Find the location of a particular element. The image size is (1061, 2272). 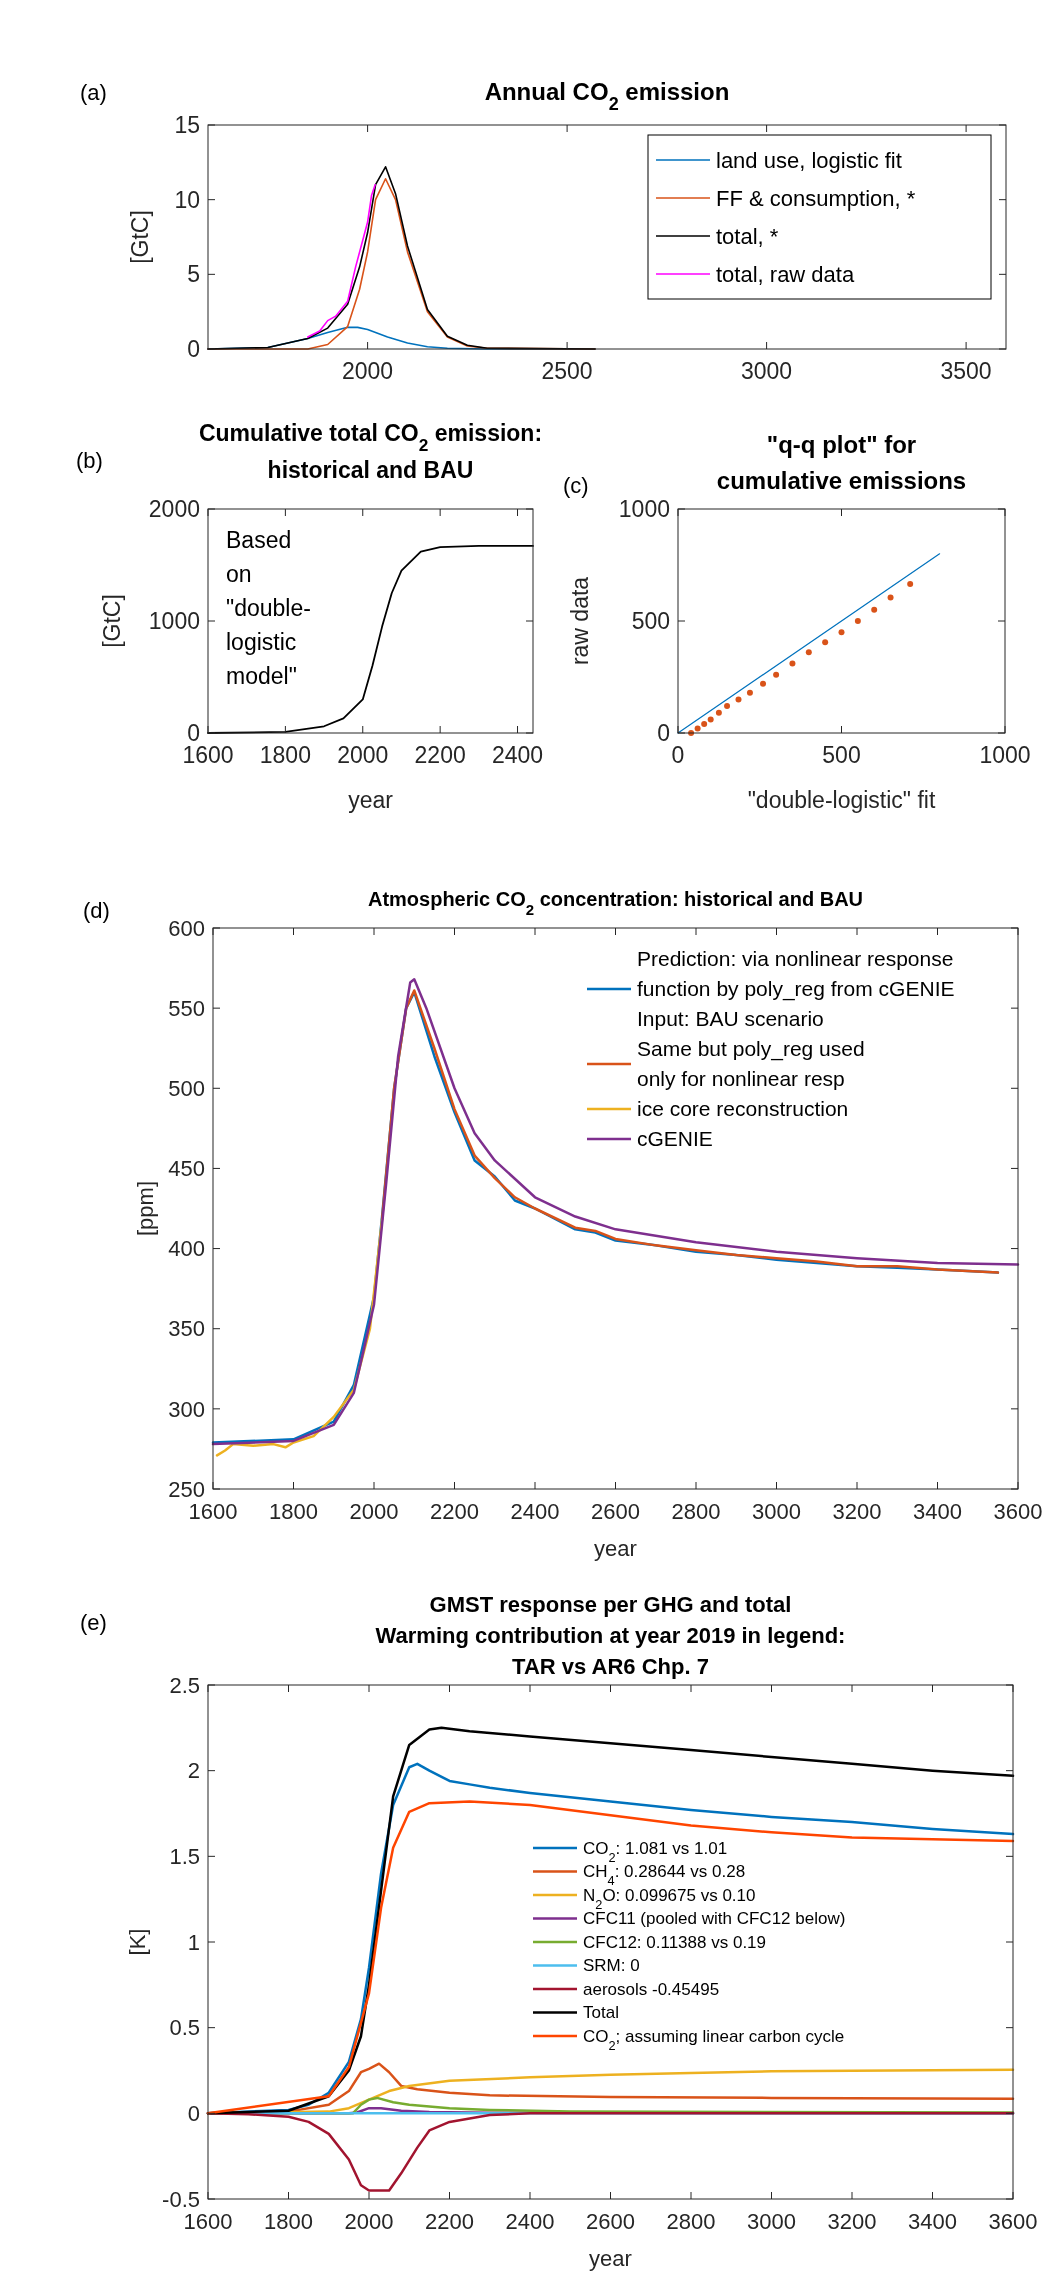

legend-label: CFC12: 0.11388 vs 0.19 is located at coordinates (675, 1942).